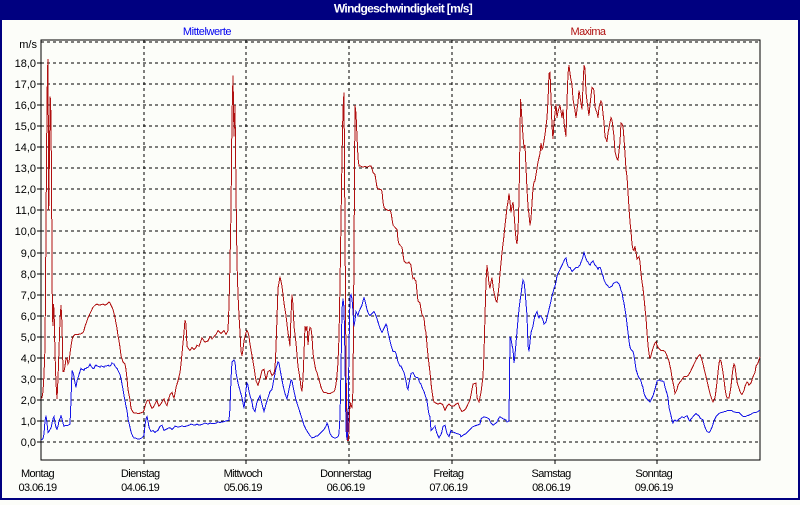  Describe the element at coordinates (28, 254) in the screenshot. I see `svg-text: 9,0` at that location.